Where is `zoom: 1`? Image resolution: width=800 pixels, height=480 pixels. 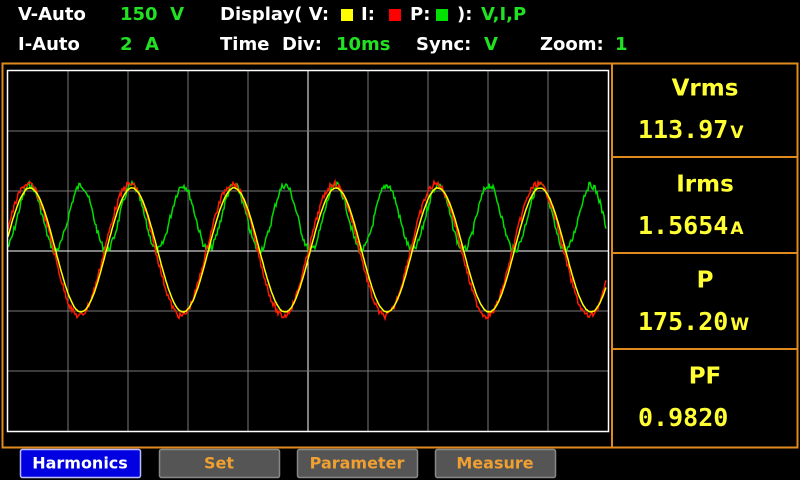 zoom: 1 is located at coordinates (621, 44).